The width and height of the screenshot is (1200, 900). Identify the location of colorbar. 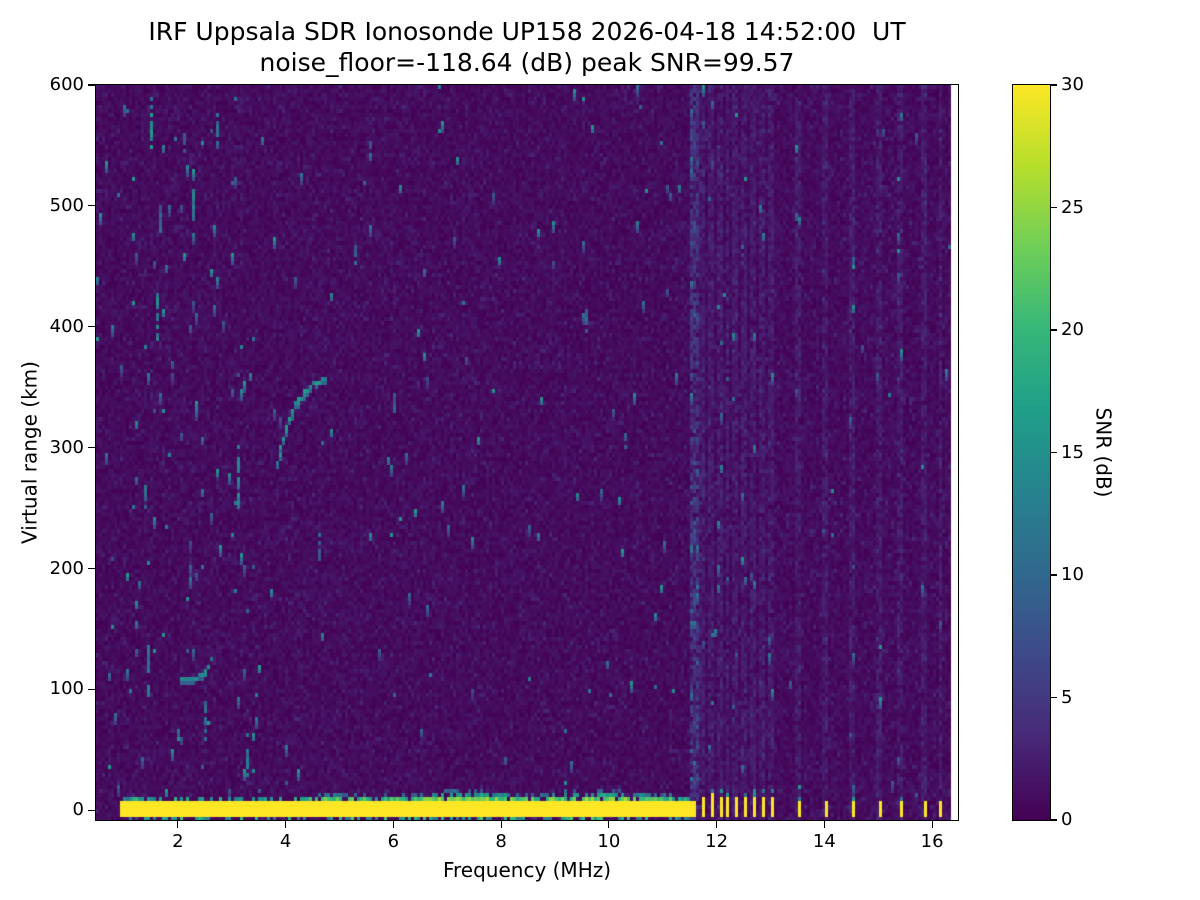
(1031, 452).